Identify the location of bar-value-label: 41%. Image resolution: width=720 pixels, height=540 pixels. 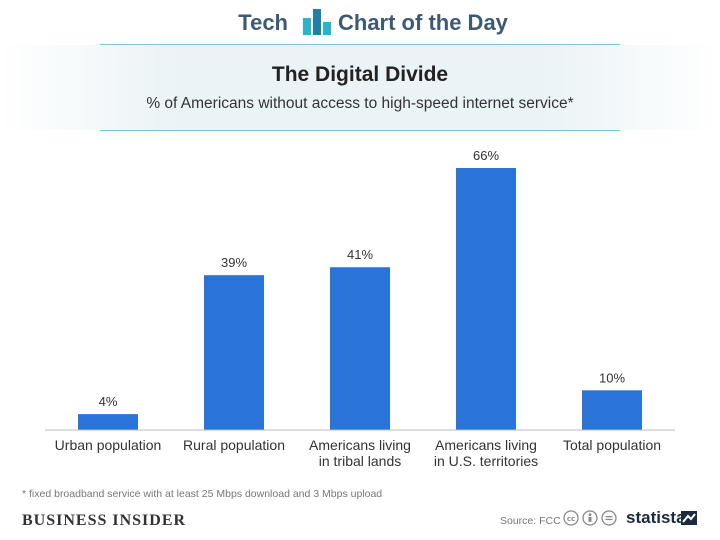
(360, 254).